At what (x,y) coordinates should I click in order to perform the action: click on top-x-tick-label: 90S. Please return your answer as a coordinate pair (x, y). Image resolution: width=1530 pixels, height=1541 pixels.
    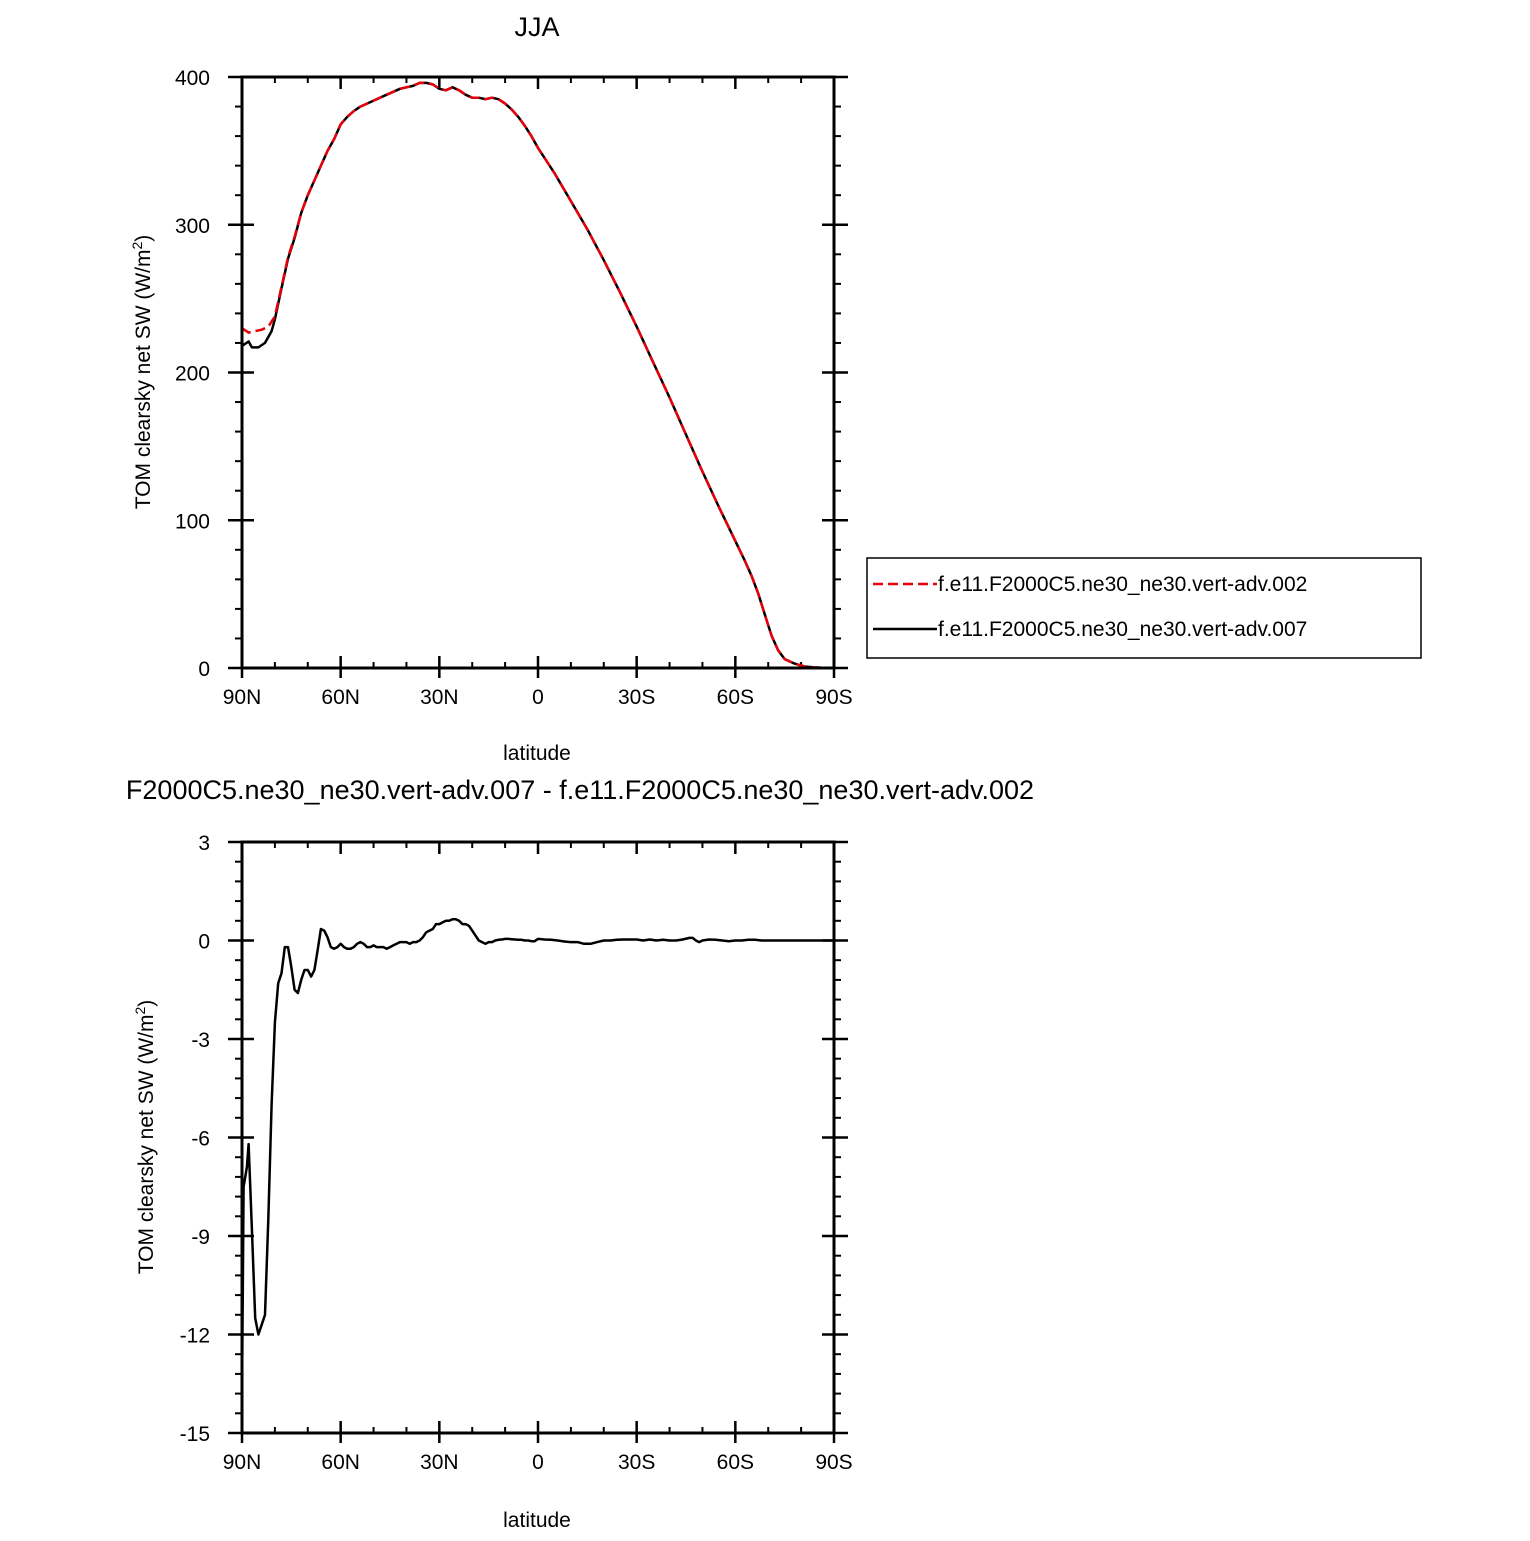
    Looking at the image, I should click on (833, 697).